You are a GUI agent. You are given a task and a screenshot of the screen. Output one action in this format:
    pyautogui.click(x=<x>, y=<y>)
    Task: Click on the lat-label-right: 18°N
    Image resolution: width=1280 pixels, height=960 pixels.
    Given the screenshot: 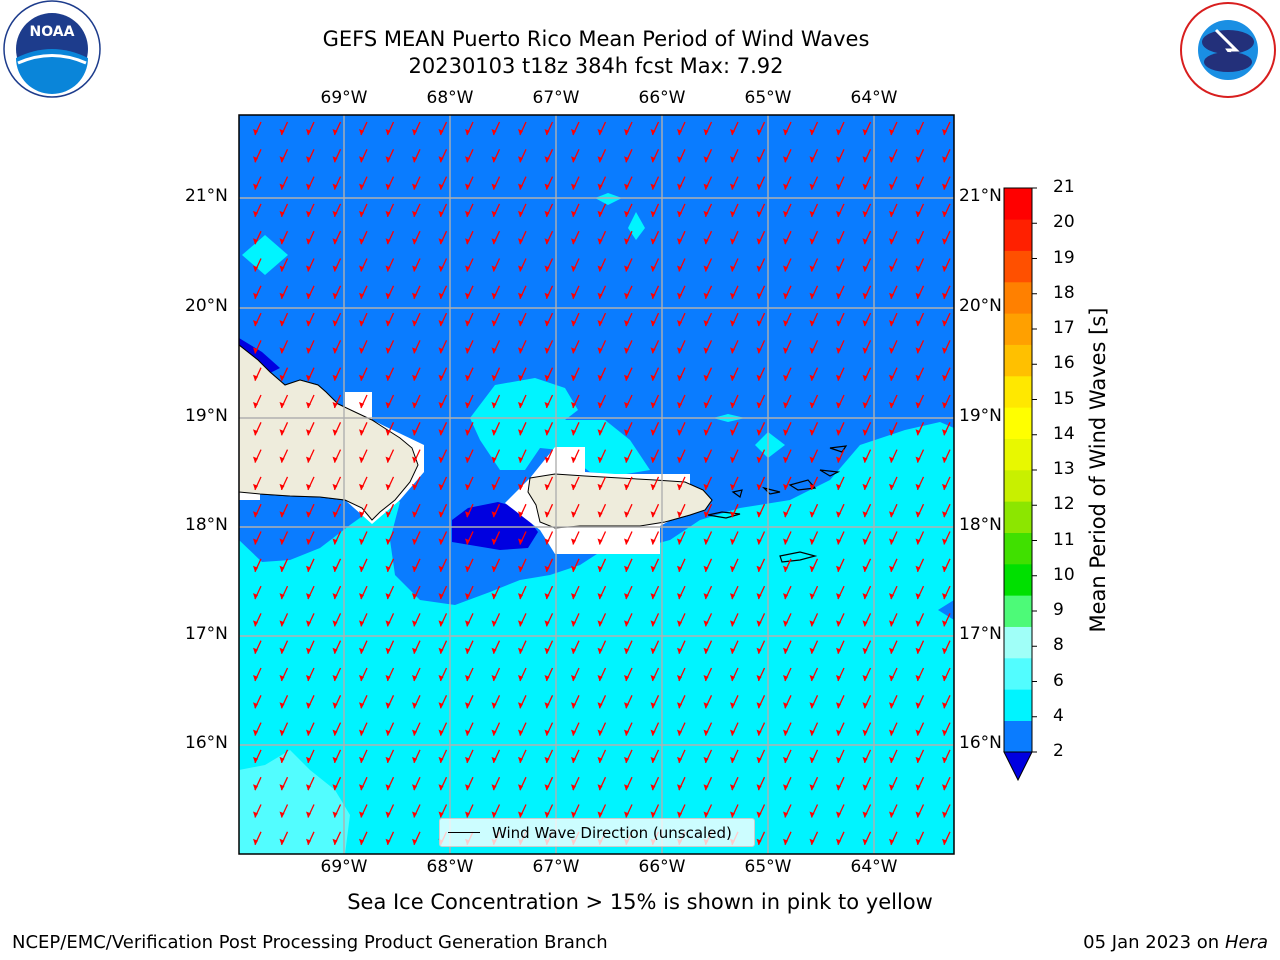 What is the action you would take?
    pyautogui.click(x=980, y=525)
    